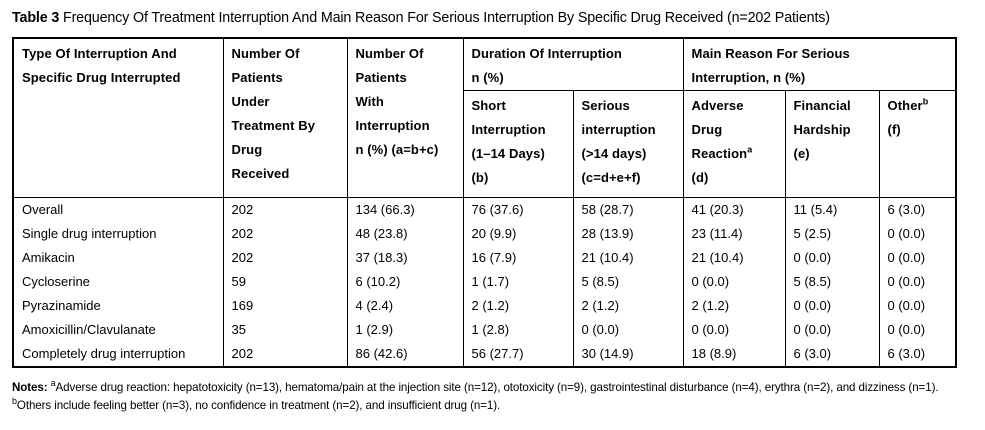  I want to click on col-header-adverse-code: (d), so click(700, 177).